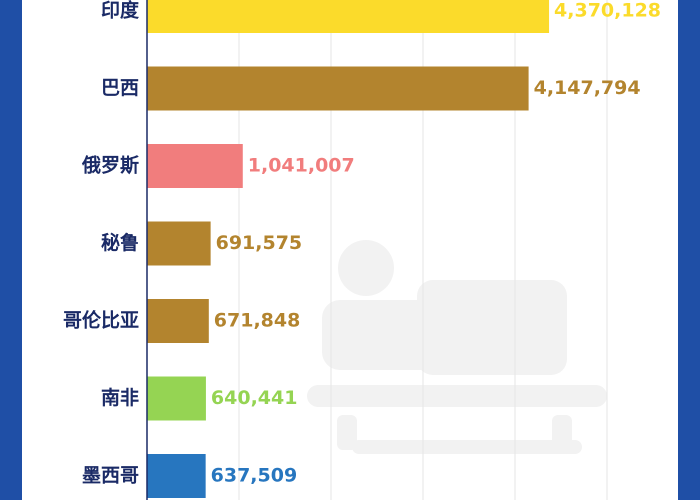  Describe the element at coordinates (120, 11) in the screenshot. I see `category-label: 印度` at that location.